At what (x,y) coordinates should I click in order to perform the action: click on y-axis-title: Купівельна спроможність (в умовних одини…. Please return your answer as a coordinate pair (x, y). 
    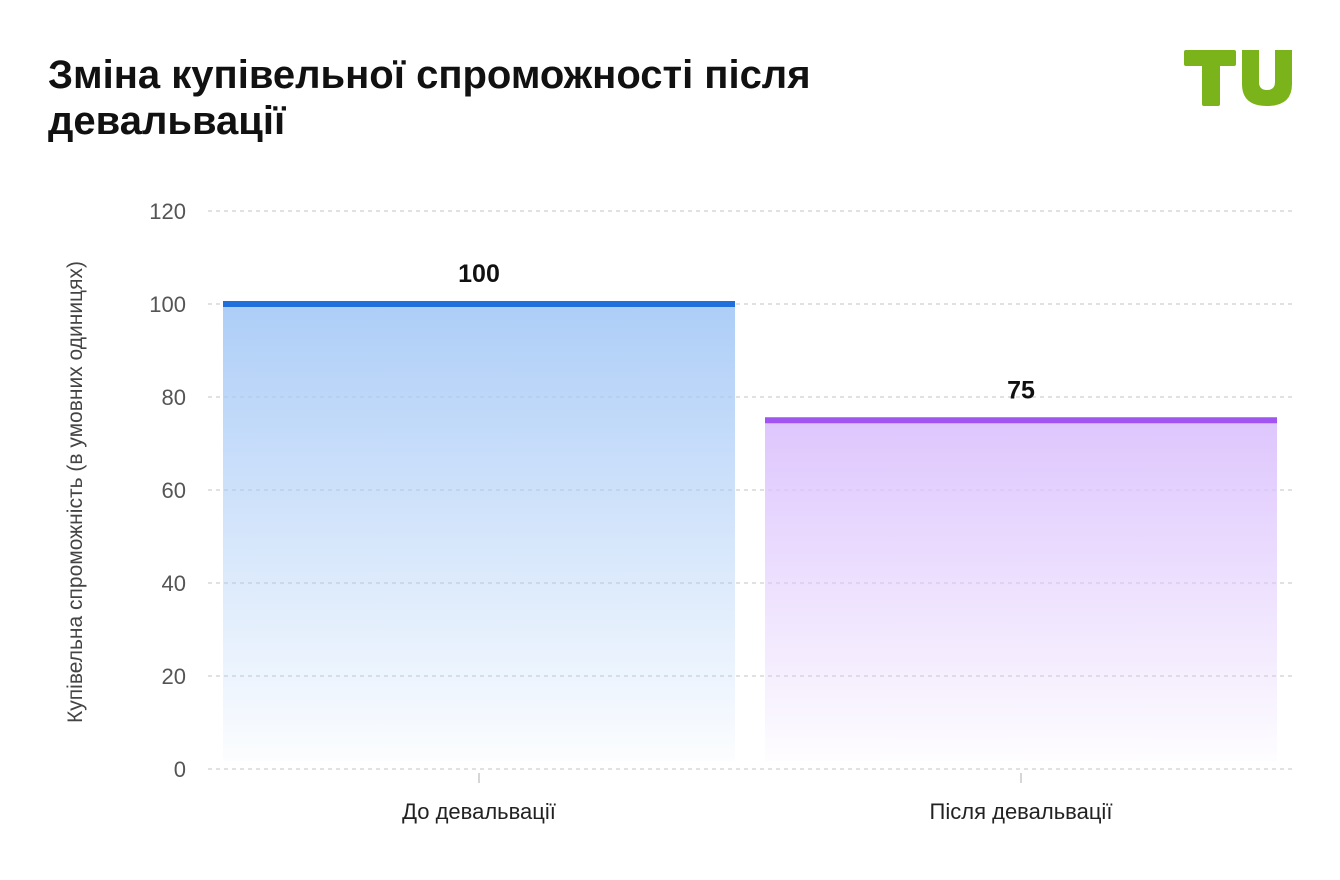
    Looking at the image, I should click on (75, 492).